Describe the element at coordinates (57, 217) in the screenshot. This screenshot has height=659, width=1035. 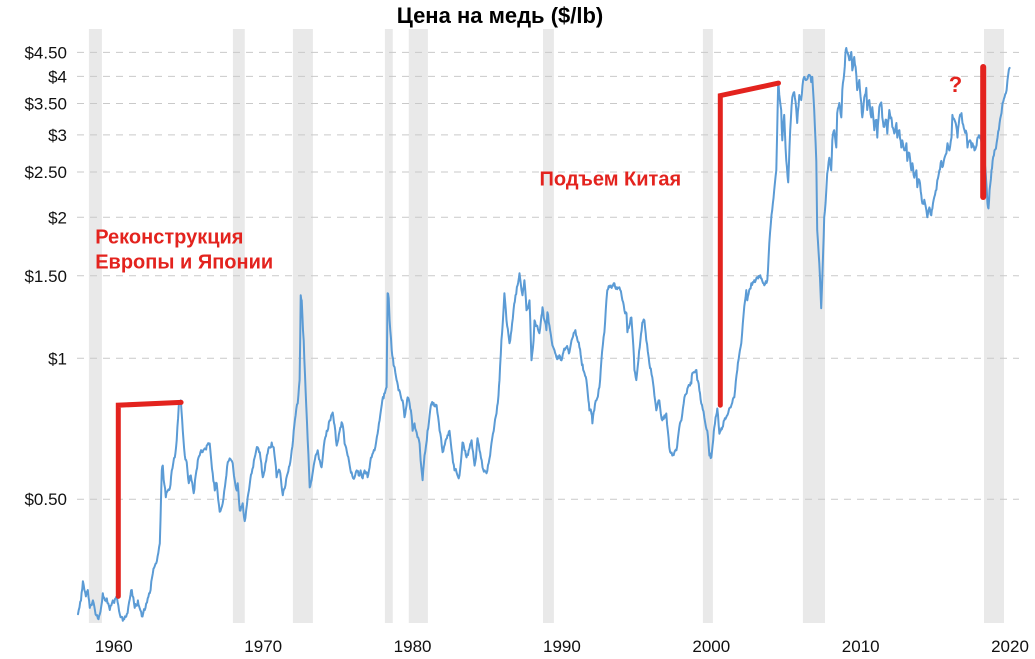
I see `y-axis-label: $2` at that location.